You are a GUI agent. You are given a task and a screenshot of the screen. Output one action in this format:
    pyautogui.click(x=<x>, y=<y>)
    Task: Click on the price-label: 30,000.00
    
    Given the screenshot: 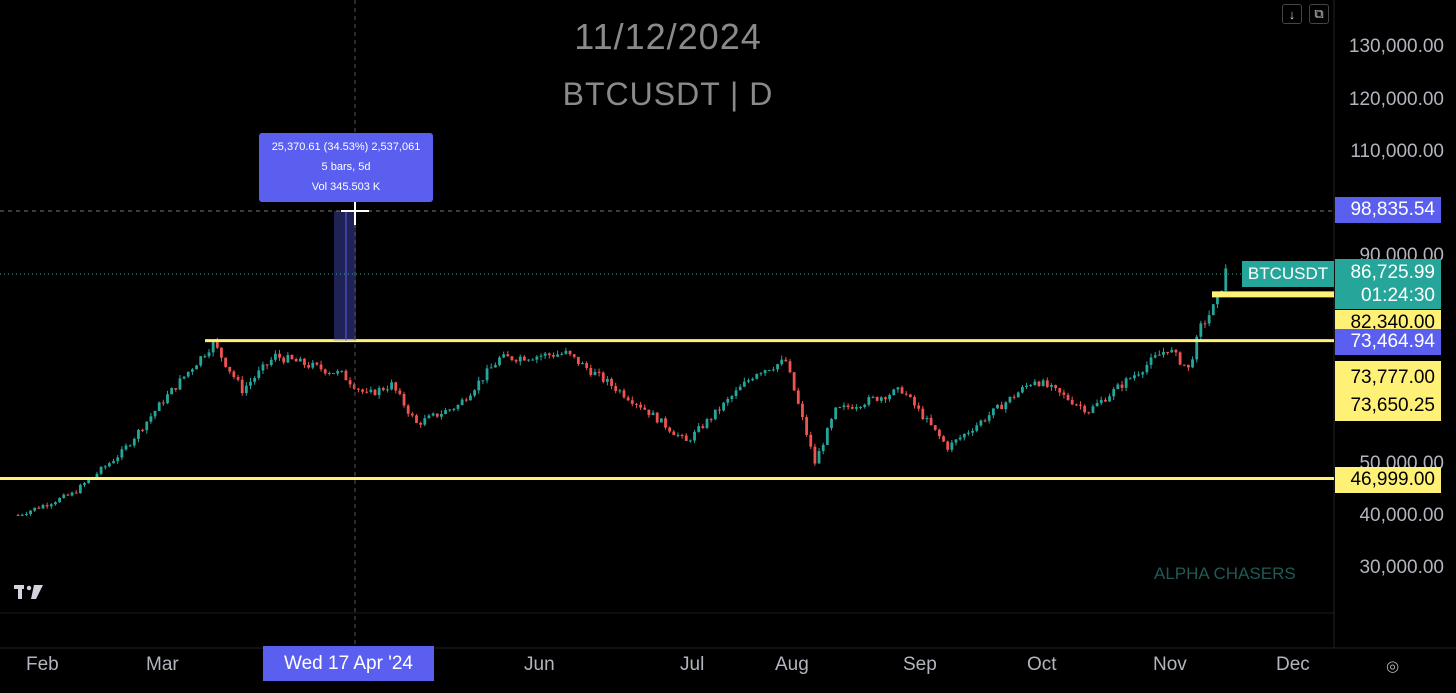 What is the action you would take?
    pyautogui.click(x=1401, y=567)
    